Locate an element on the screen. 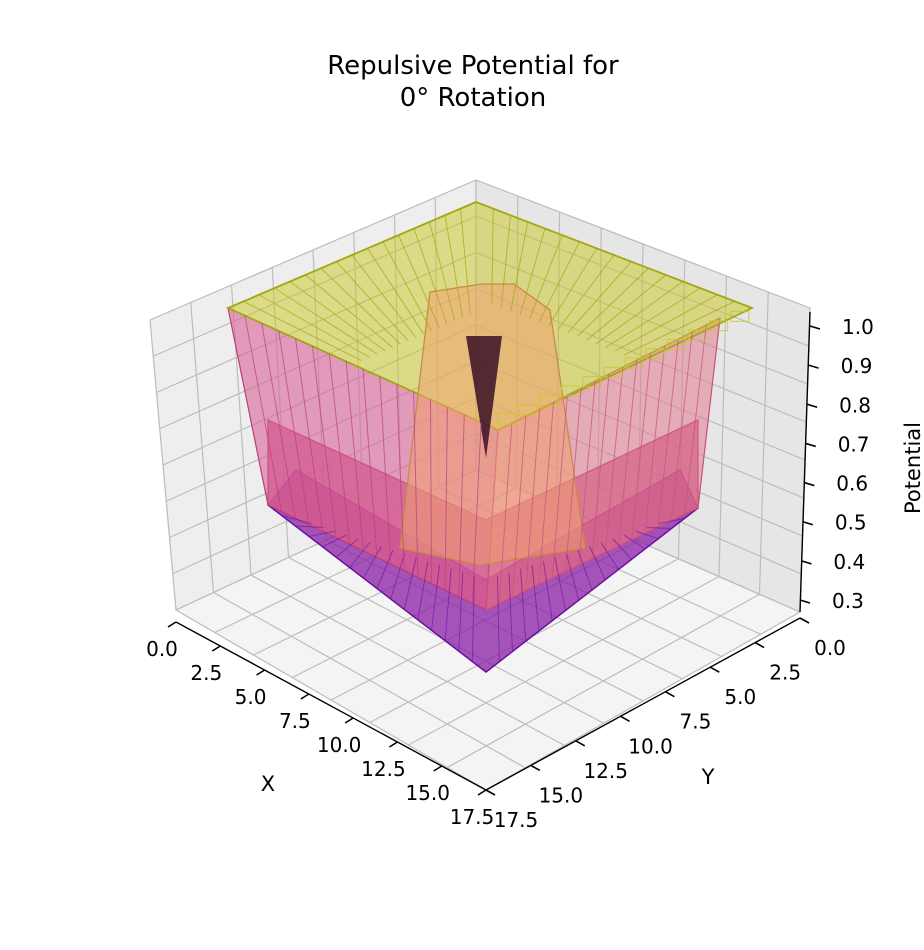 The height and width of the screenshot is (950, 924). y-ticks: 0.0 2.5 5.0 7.5 10.012.515.017.5 is located at coordinates (665, 724).